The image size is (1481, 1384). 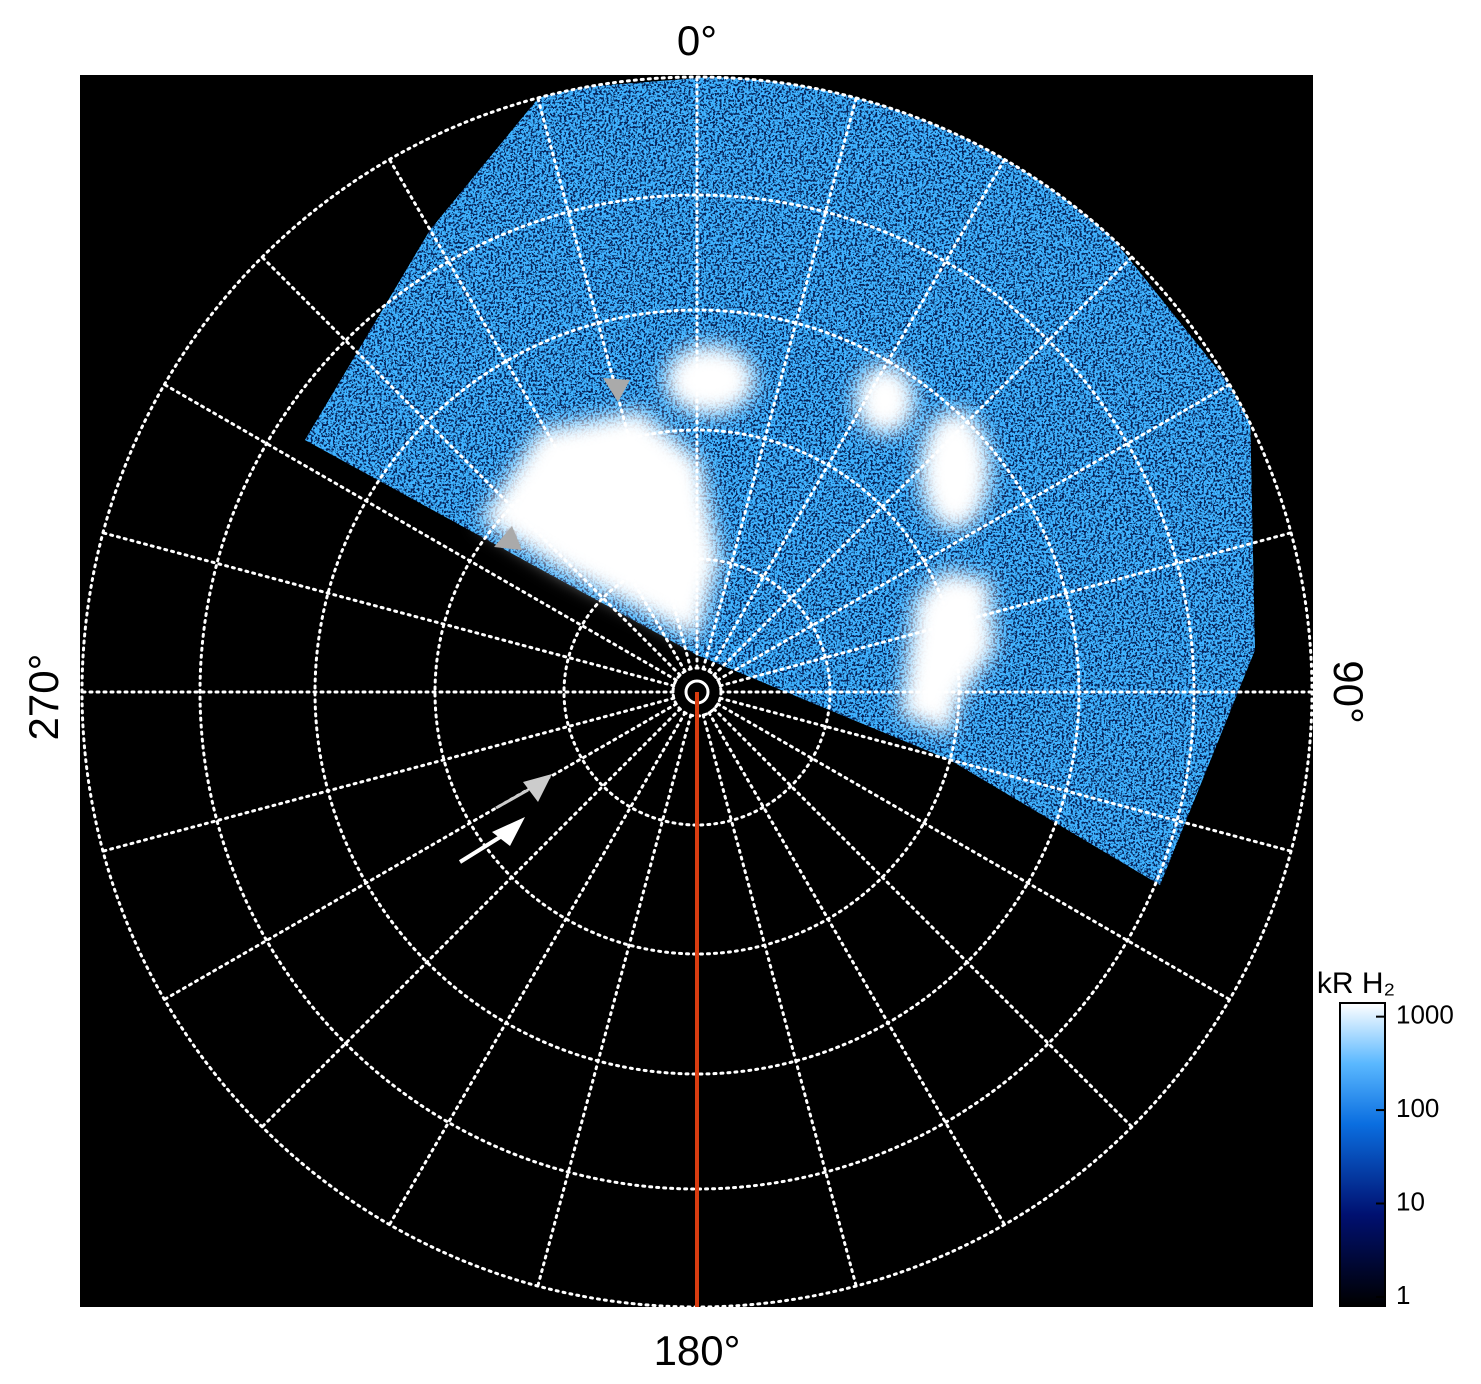 What do you see at coordinates (1415, 1155) in the screenshot?
I see `colorbar-ticks: 1 10 100 1000` at bounding box center [1415, 1155].